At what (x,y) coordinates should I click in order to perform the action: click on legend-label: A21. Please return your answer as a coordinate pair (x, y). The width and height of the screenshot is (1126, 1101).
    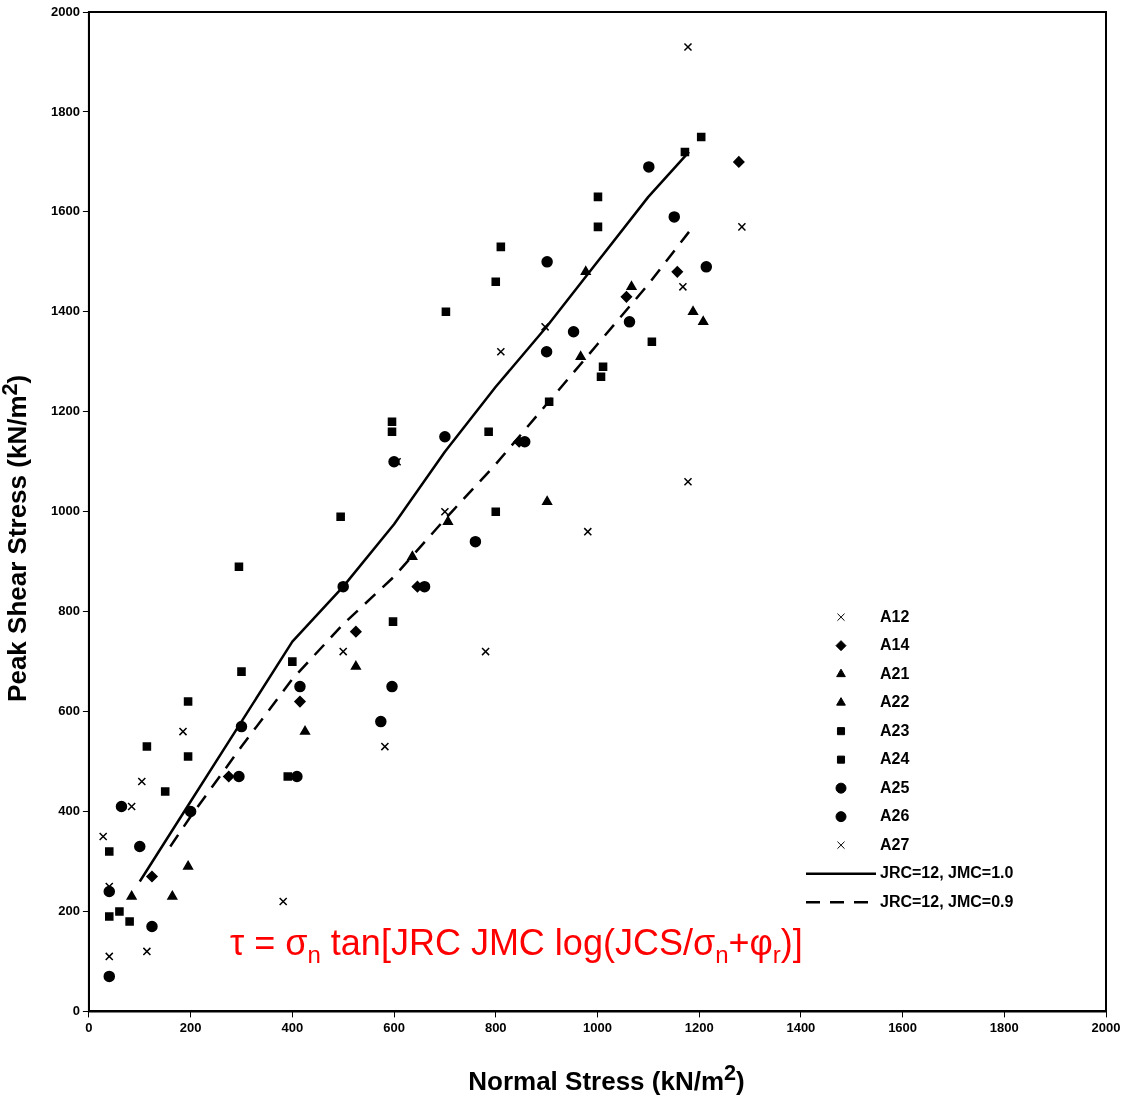
    Looking at the image, I should click on (895, 673).